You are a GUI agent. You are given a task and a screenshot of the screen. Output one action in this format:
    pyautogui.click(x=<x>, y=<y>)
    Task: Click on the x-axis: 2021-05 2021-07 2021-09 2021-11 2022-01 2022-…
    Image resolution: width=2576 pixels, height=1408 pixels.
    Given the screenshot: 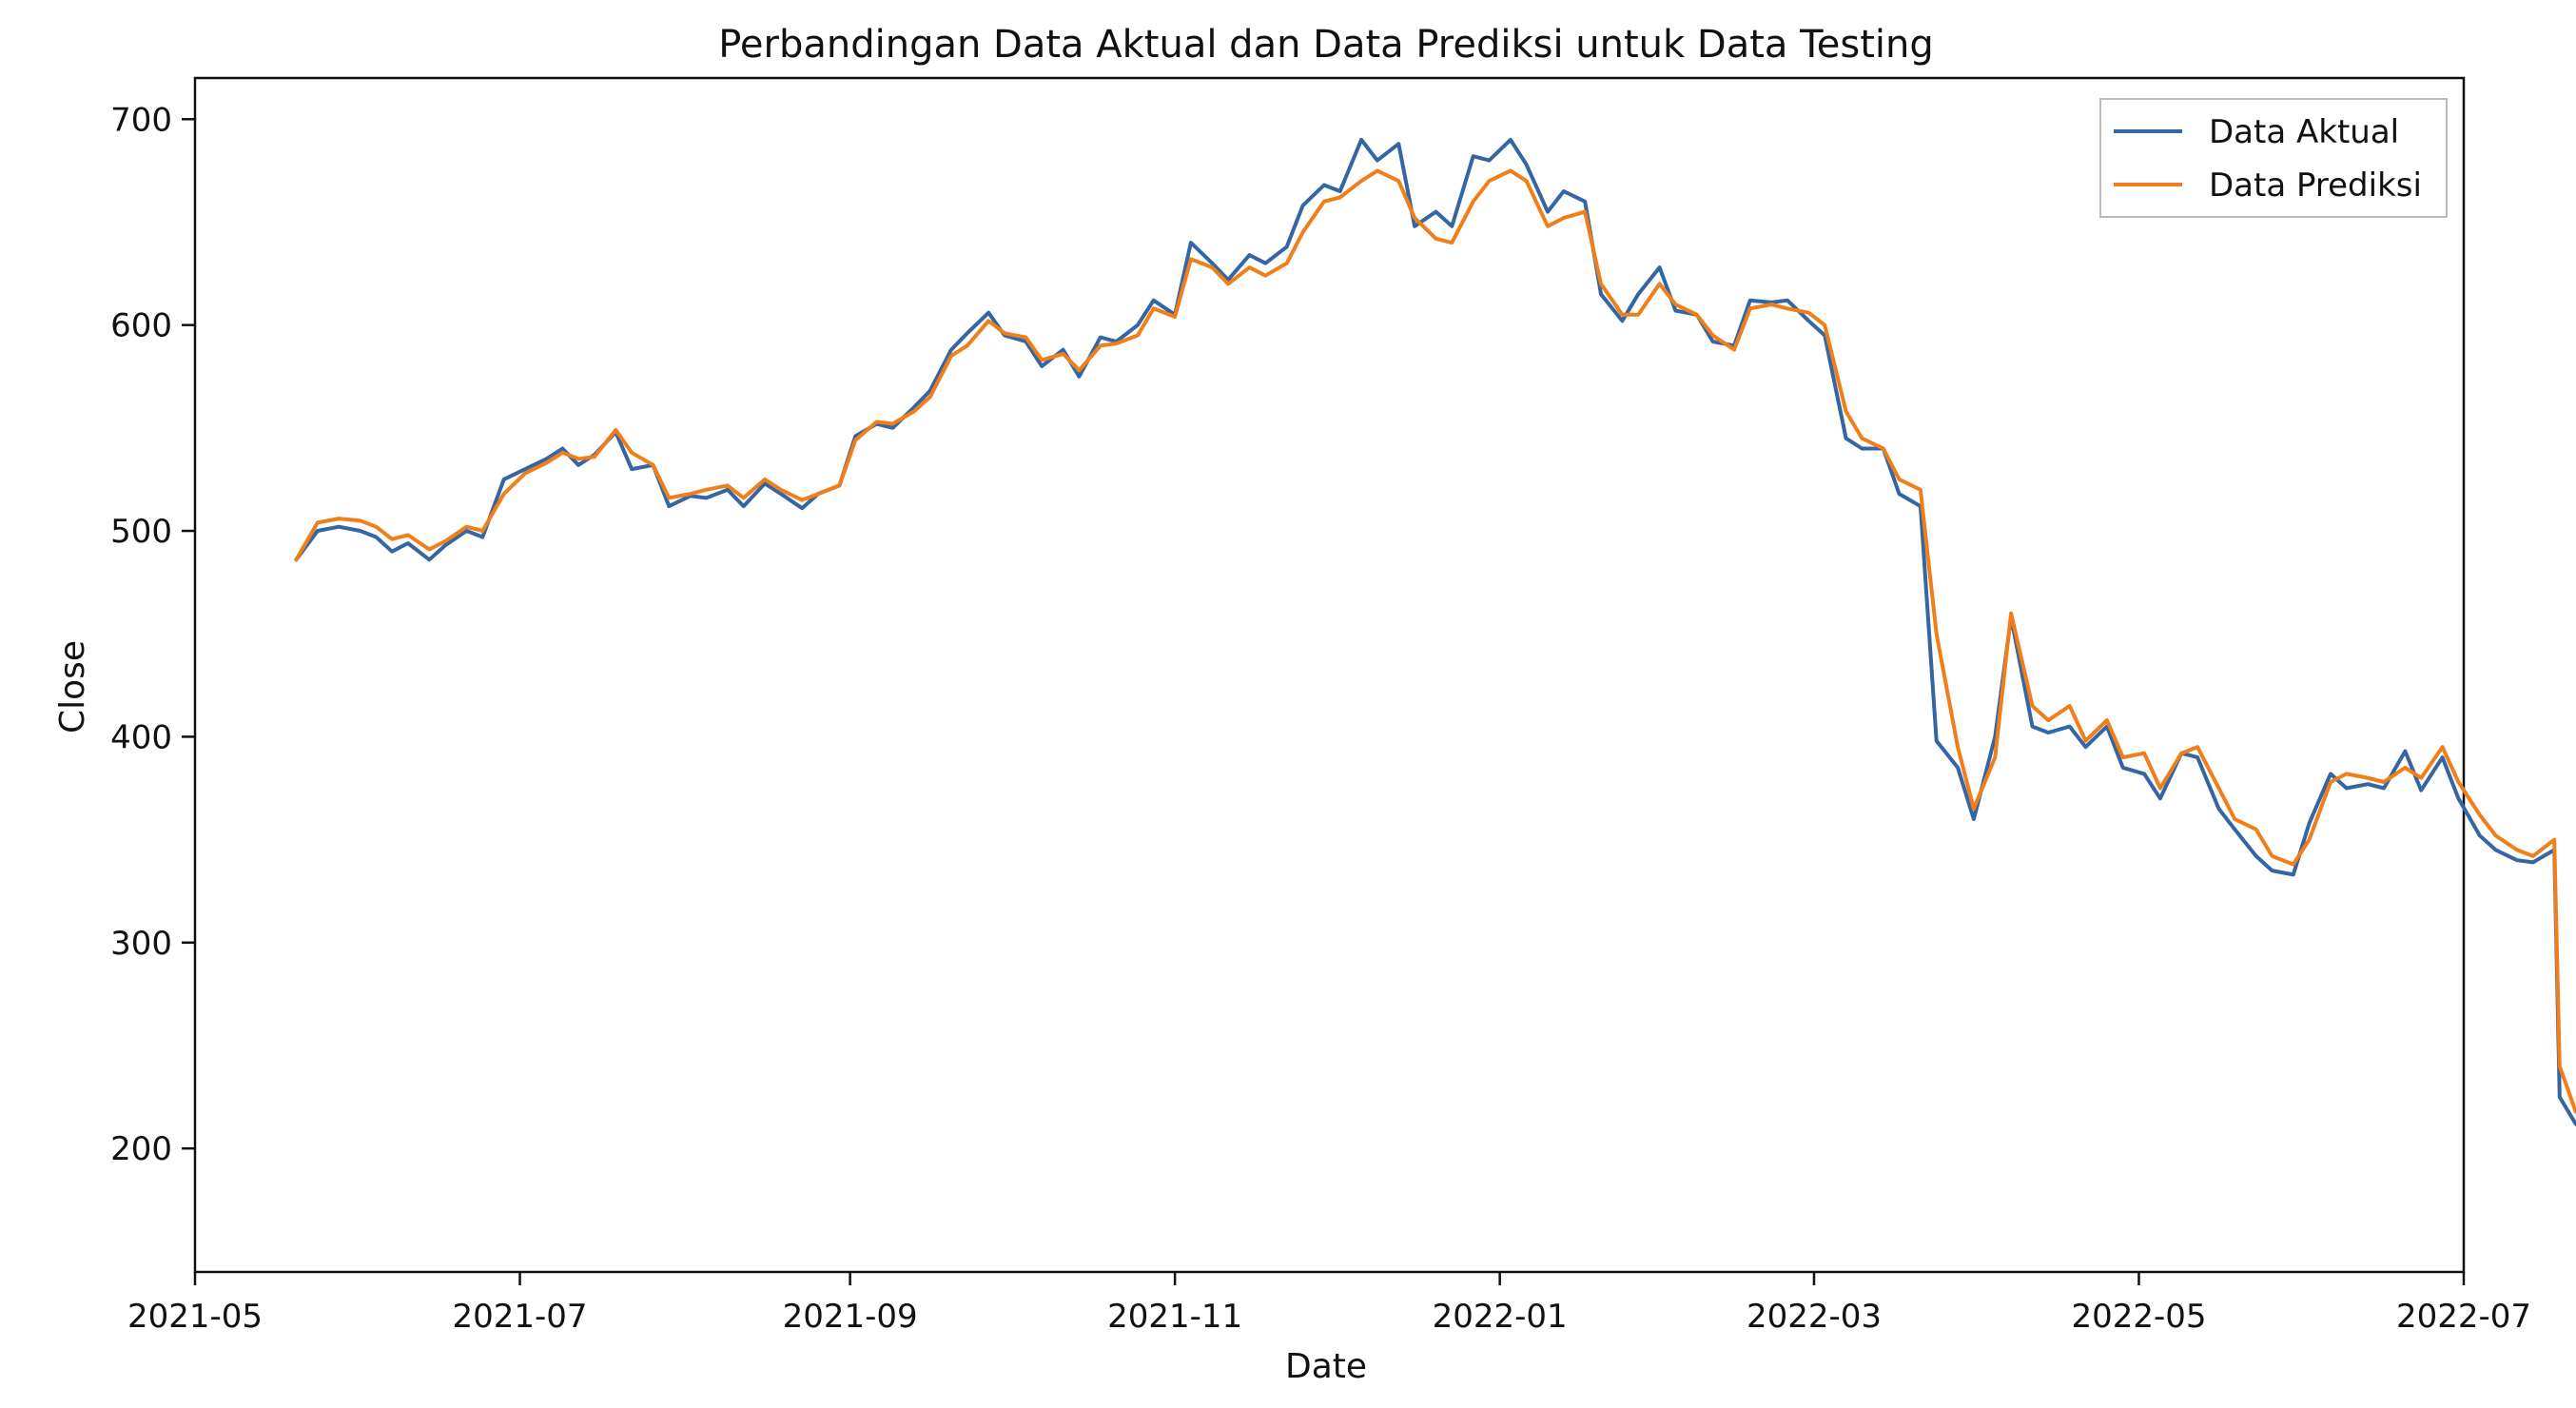 What is the action you would take?
    pyautogui.click(x=1329, y=1304)
    